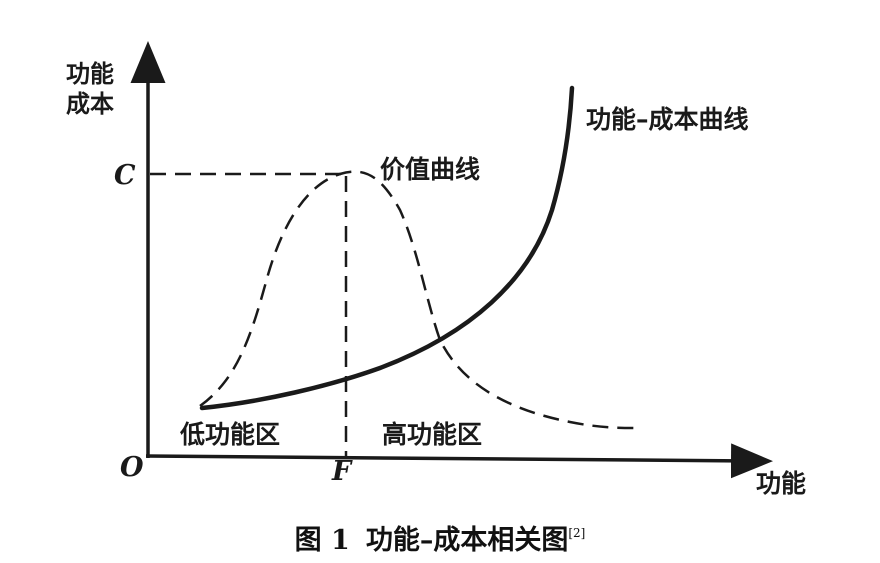  Describe the element at coordinates (459, 461) in the screenshot. I see `x-axis` at that location.